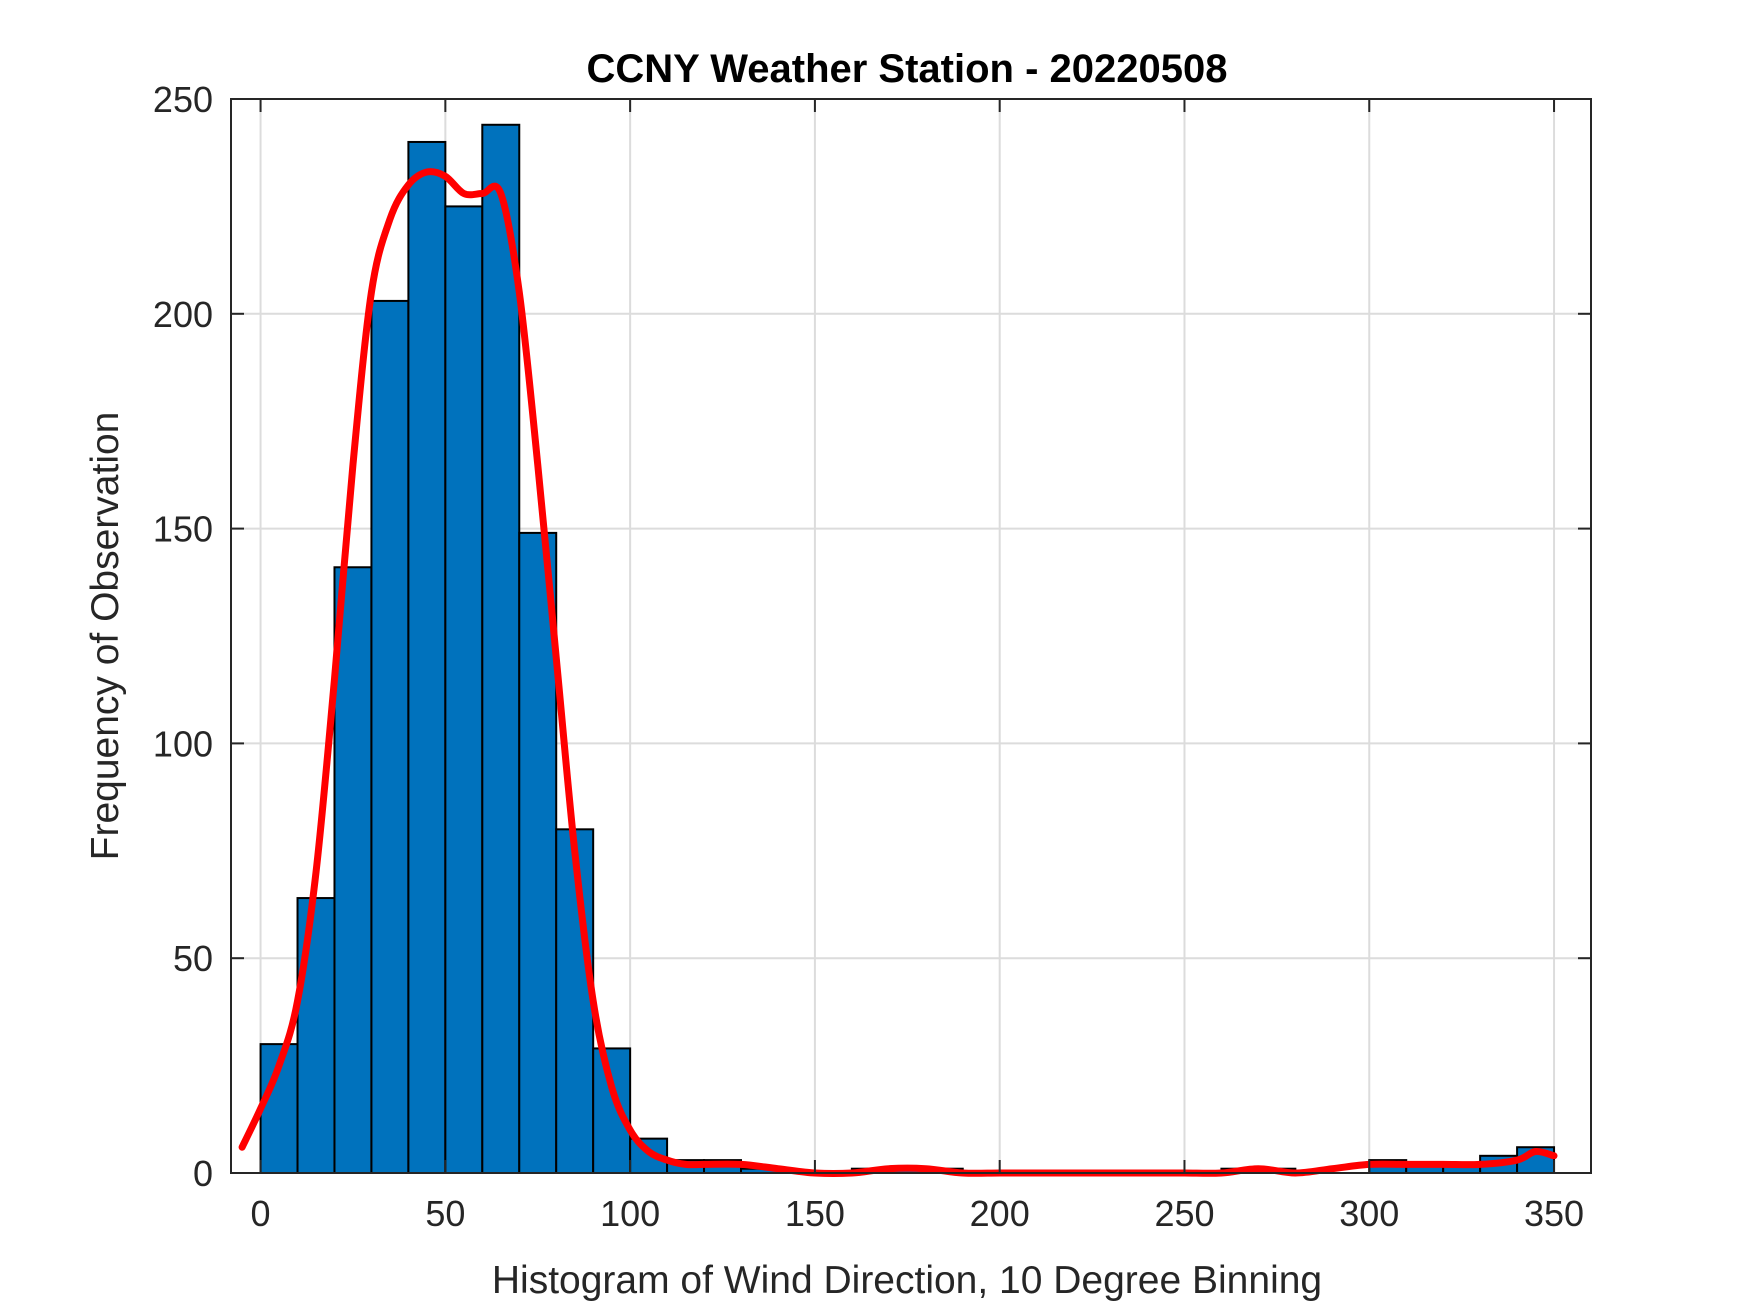 This screenshot has height=1313, width=1750. Describe the element at coordinates (105, 636) in the screenshot. I see `y-axis-label: Frequency of Observation` at that location.